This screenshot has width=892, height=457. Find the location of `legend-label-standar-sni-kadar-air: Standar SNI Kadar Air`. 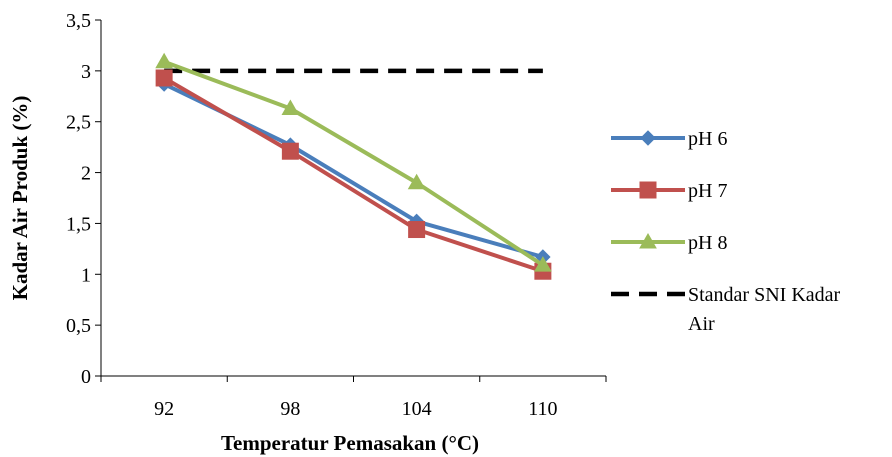

legend-label-standar-sni-kadar-air: Standar SNI Kadar Air is located at coordinates (764, 309).